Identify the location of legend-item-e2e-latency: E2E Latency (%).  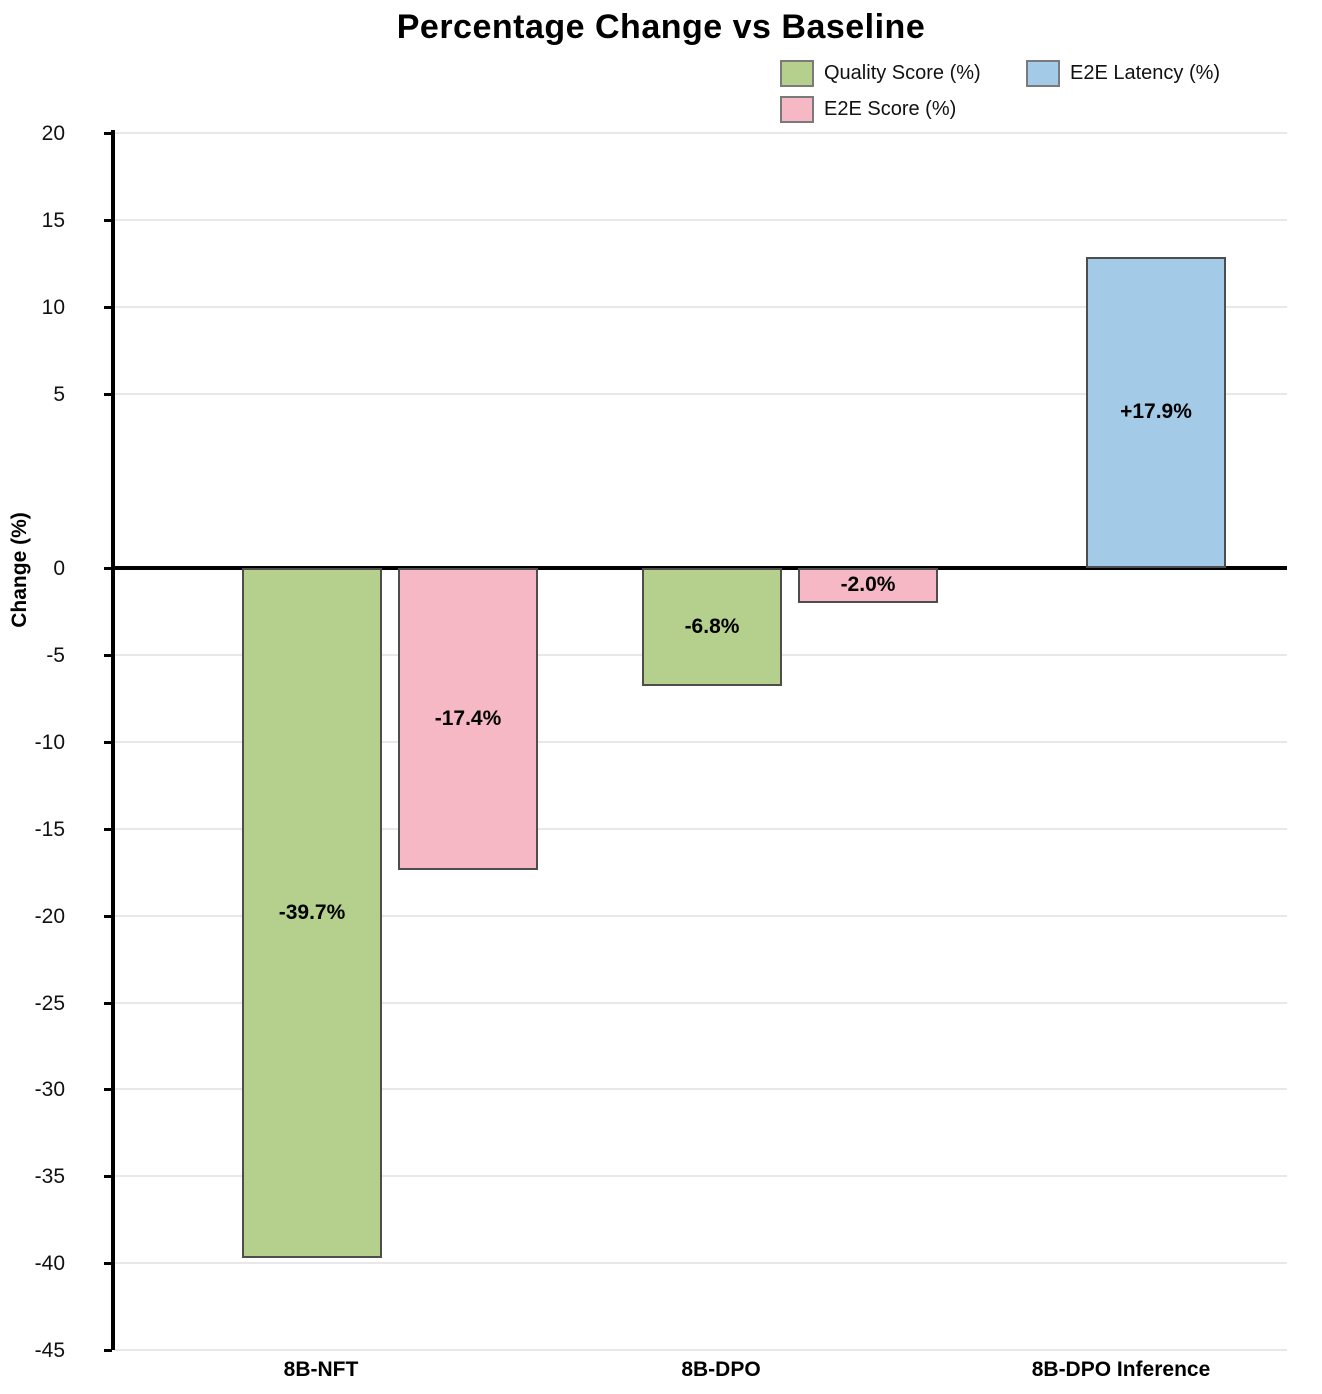
(1123, 73).